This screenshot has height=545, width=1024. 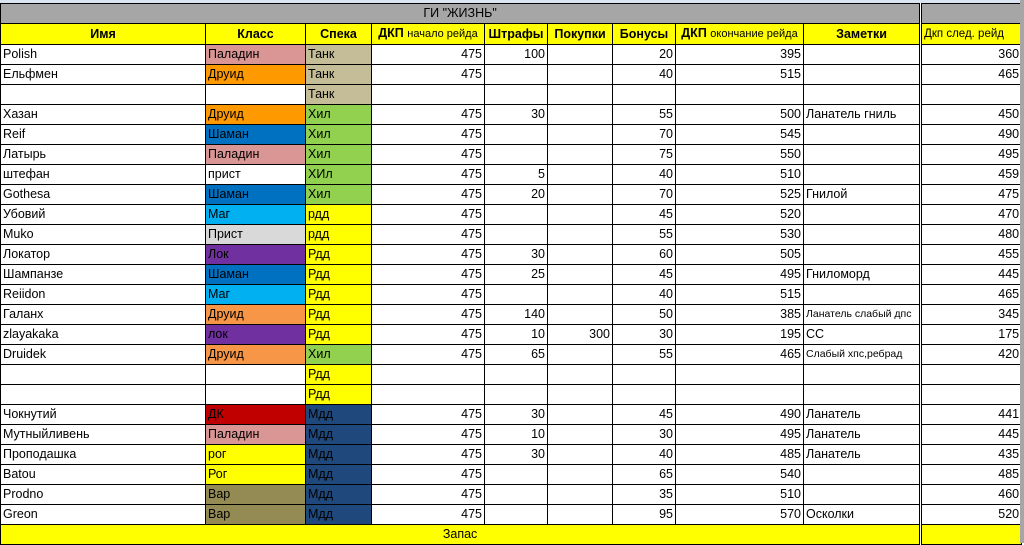 I want to click on cell-dkp-next, so click(x=971, y=394).